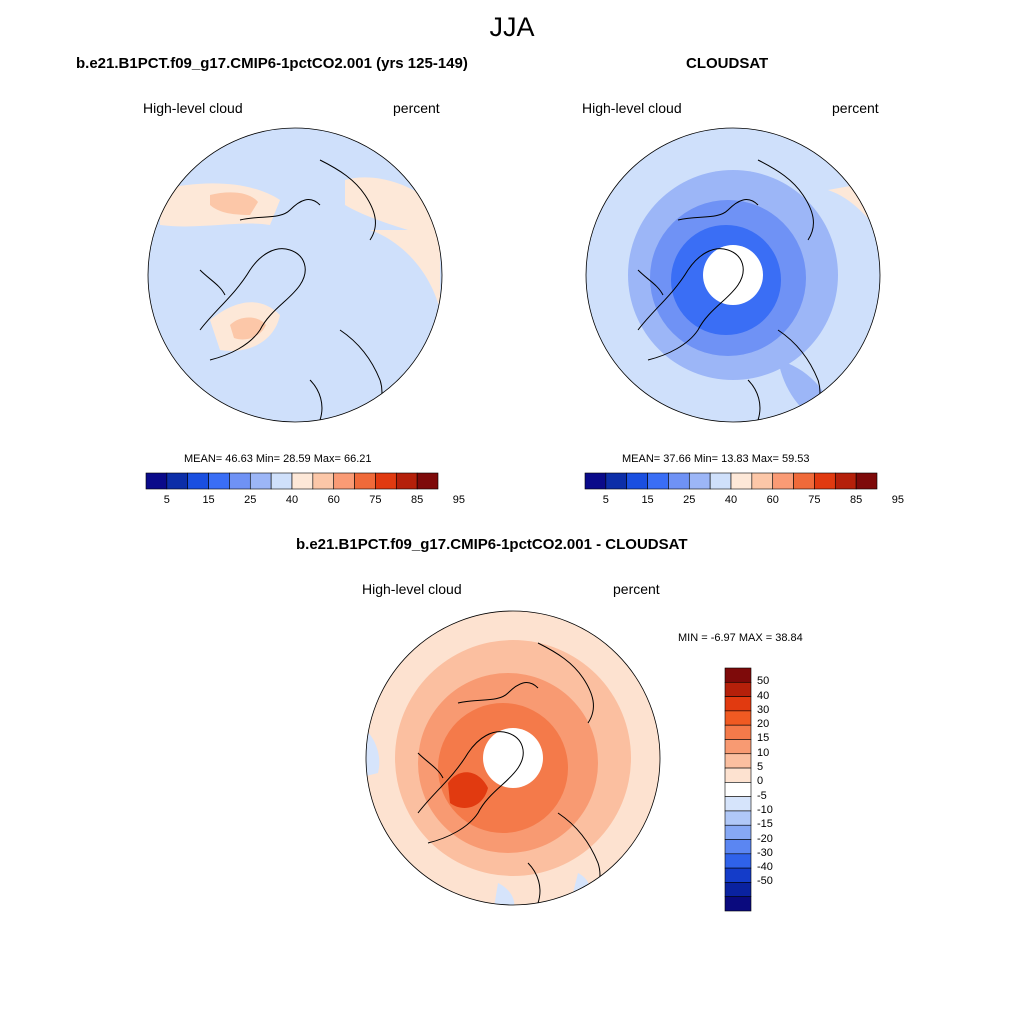 This screenshot has width=1024, height=1024. What do you see at coordinates (765, 824) in the screenshot?
I see `colorbar-tick-label: -15` at bounding box center [765, 824].